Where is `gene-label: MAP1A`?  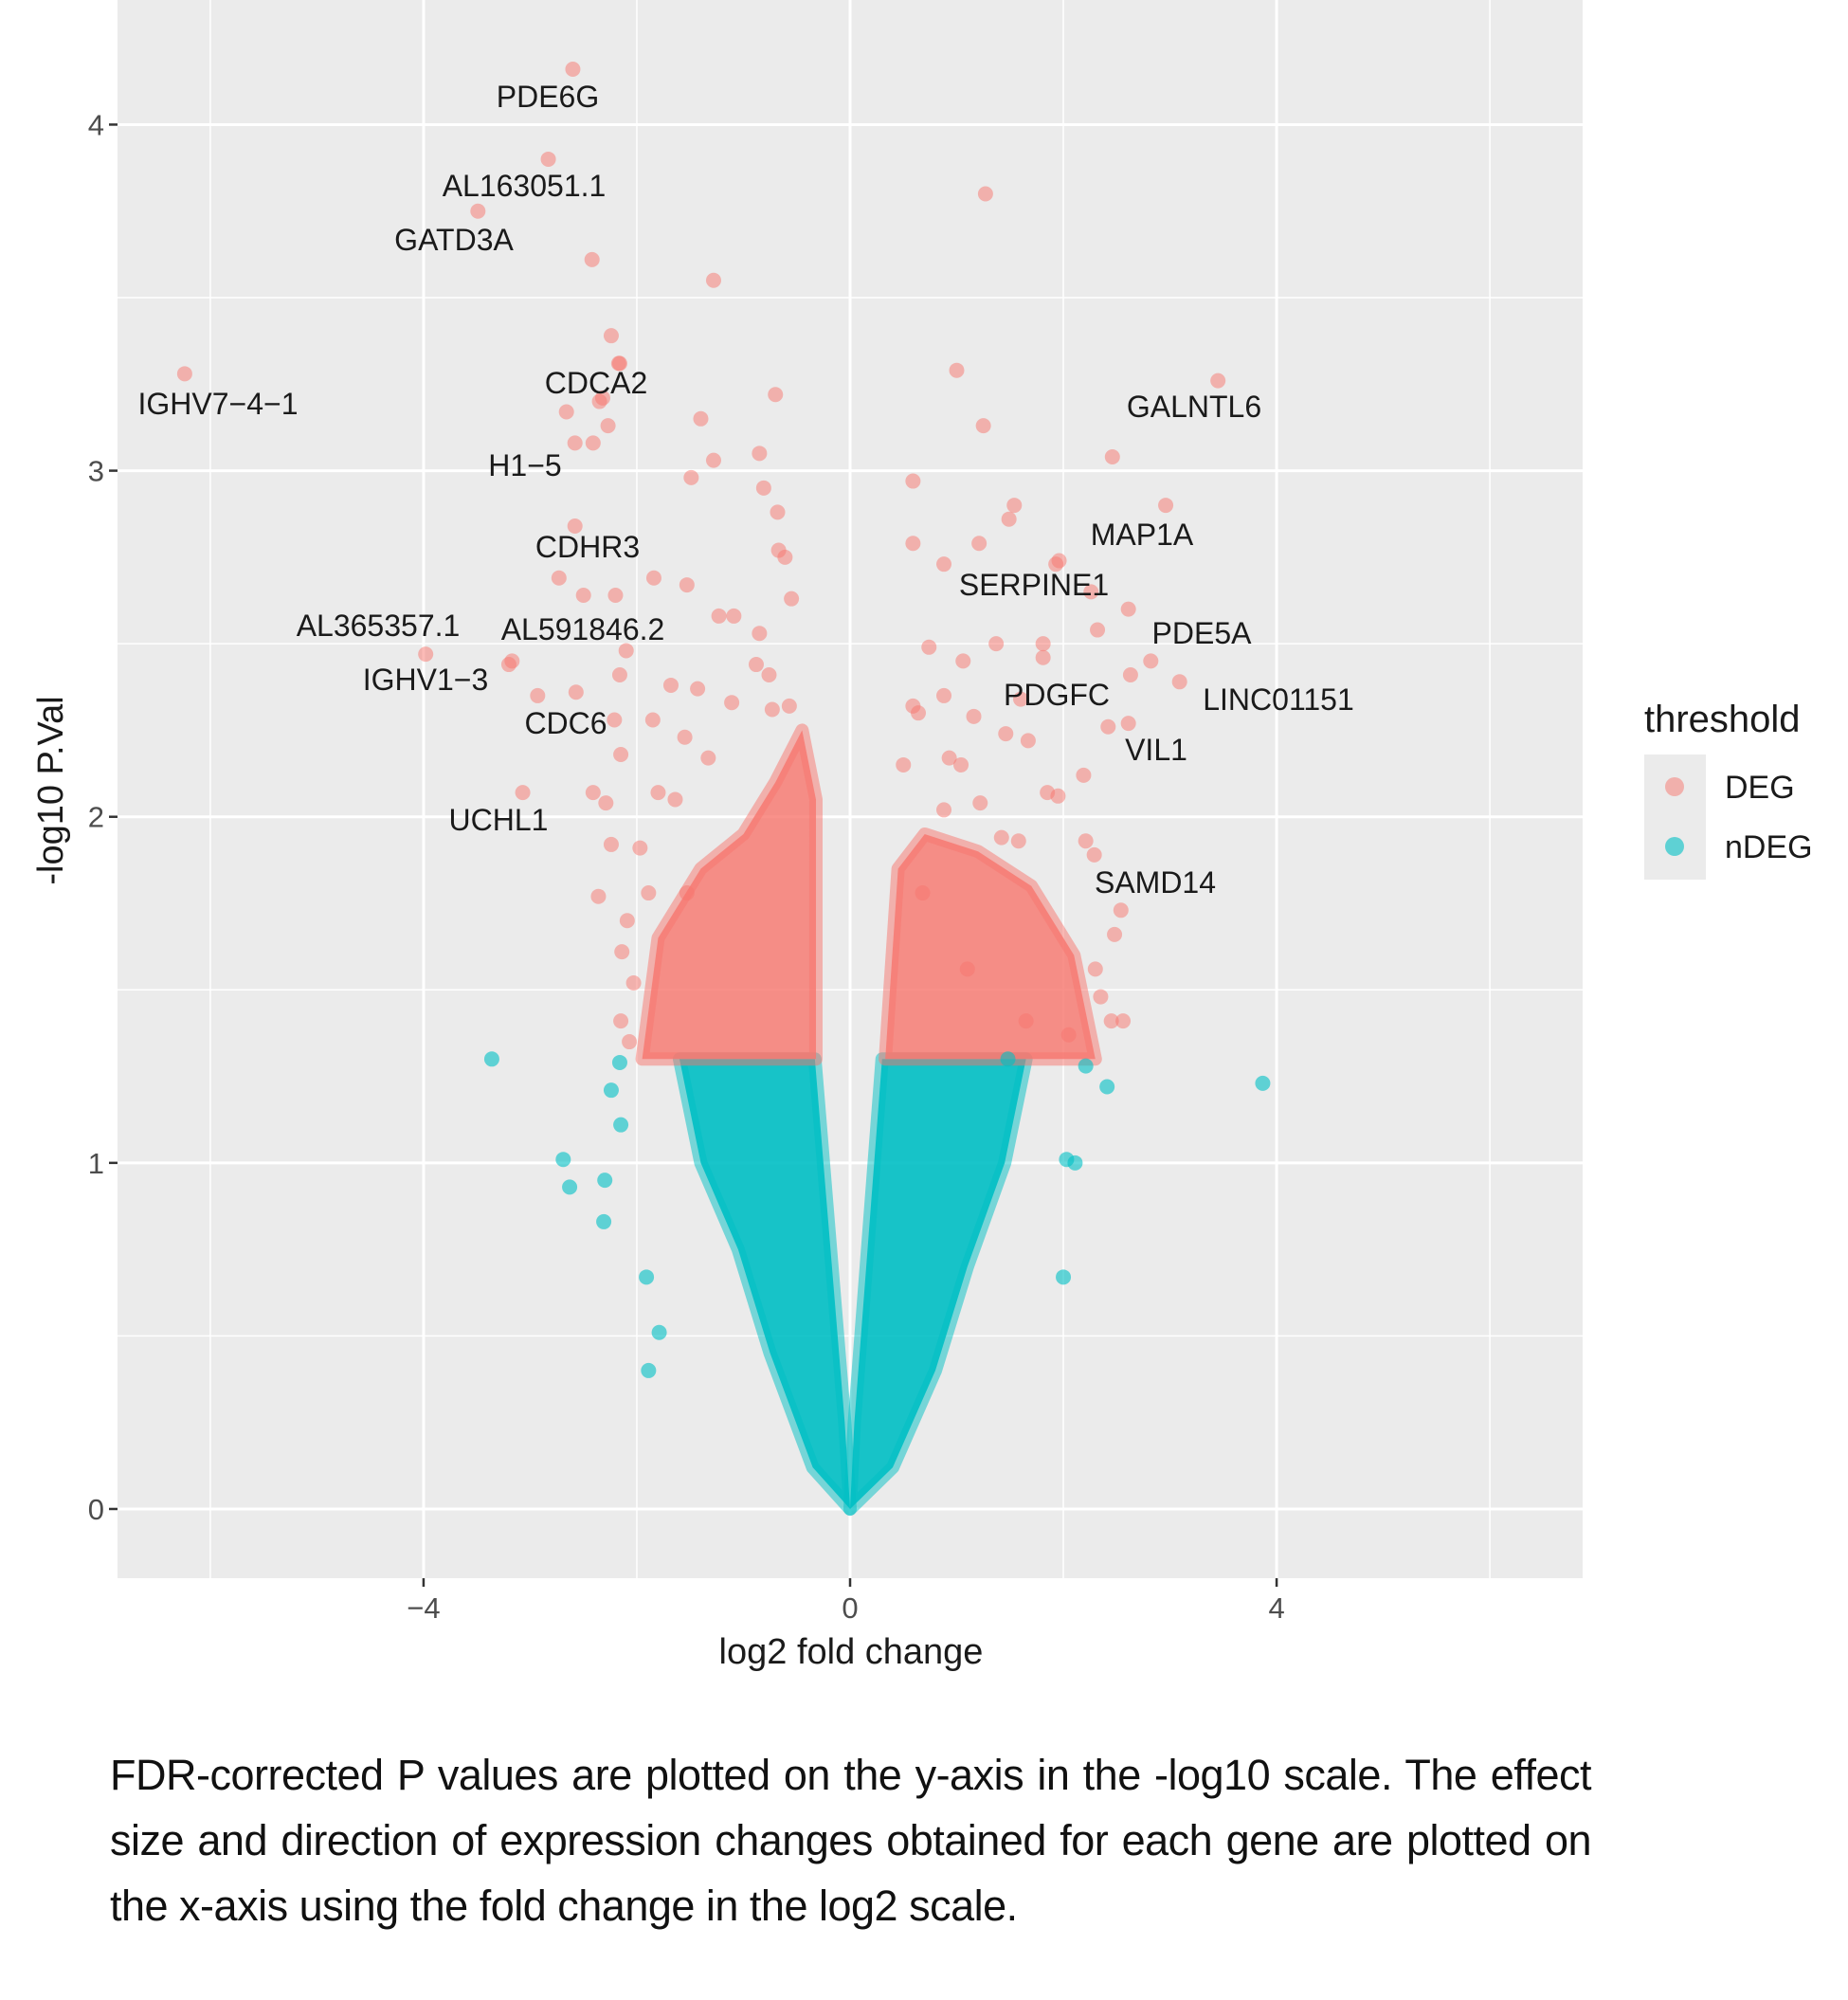
gene-label: MAP1A is located at coordinates (1142, 535).